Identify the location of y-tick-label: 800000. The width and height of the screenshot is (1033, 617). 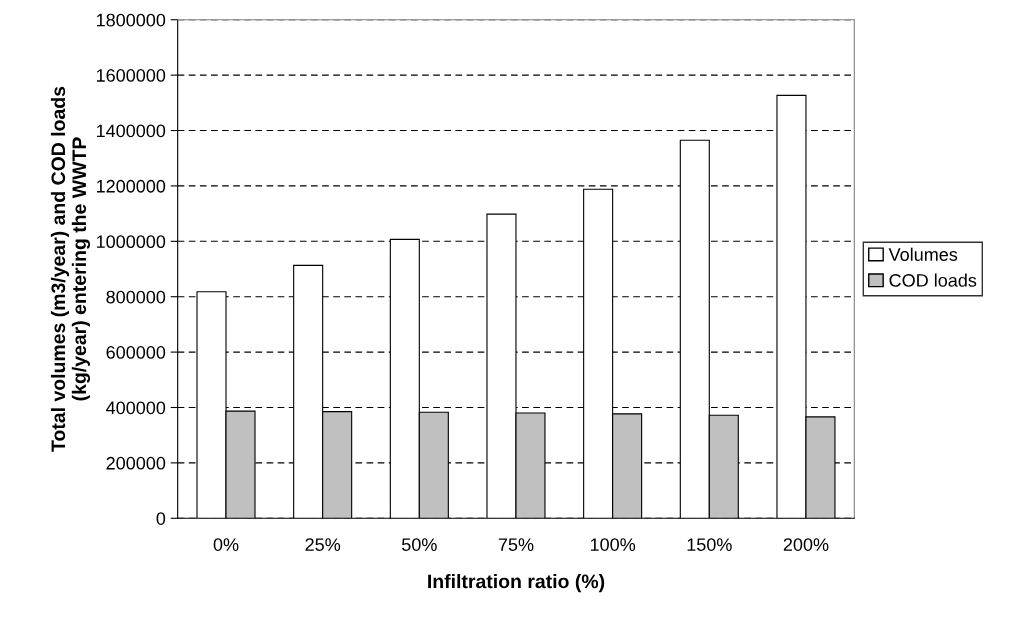
(136, 297).